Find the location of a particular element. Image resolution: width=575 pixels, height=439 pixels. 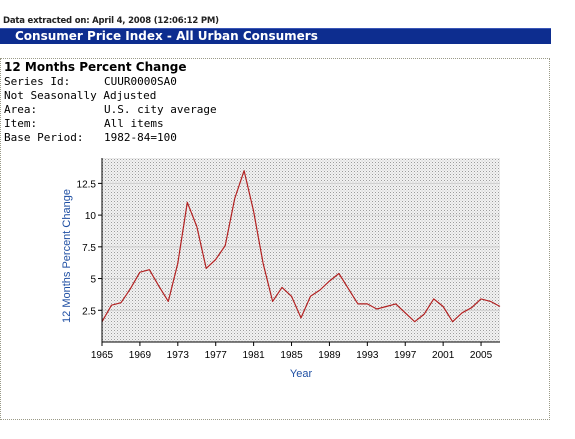

y-tick-label: 5 is located at coordinates (93, 280).